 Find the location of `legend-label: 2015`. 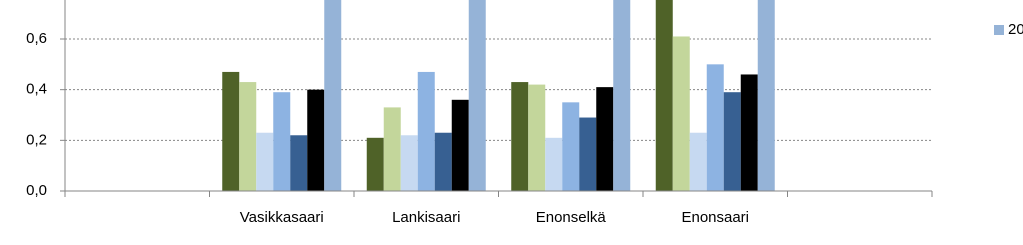

legend-label: 2015 is located at coordinates (1015, 29).